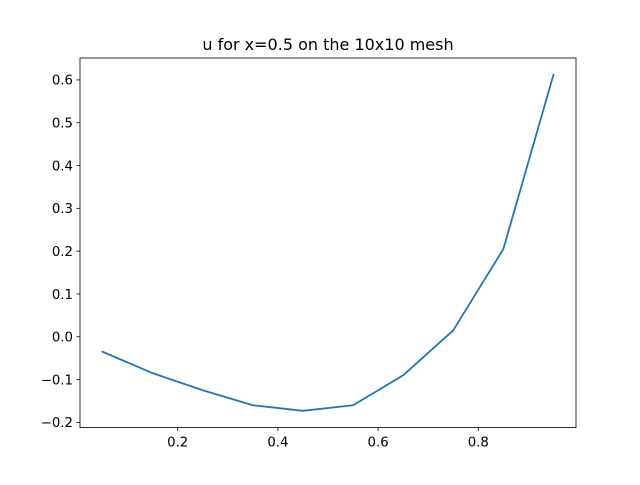 This screenshot has width=640, height=485. What do you see at coordinates (478, 443) in the screenshot?
I see `x-tick-label: 0.8` at bounding box center [478, 443].